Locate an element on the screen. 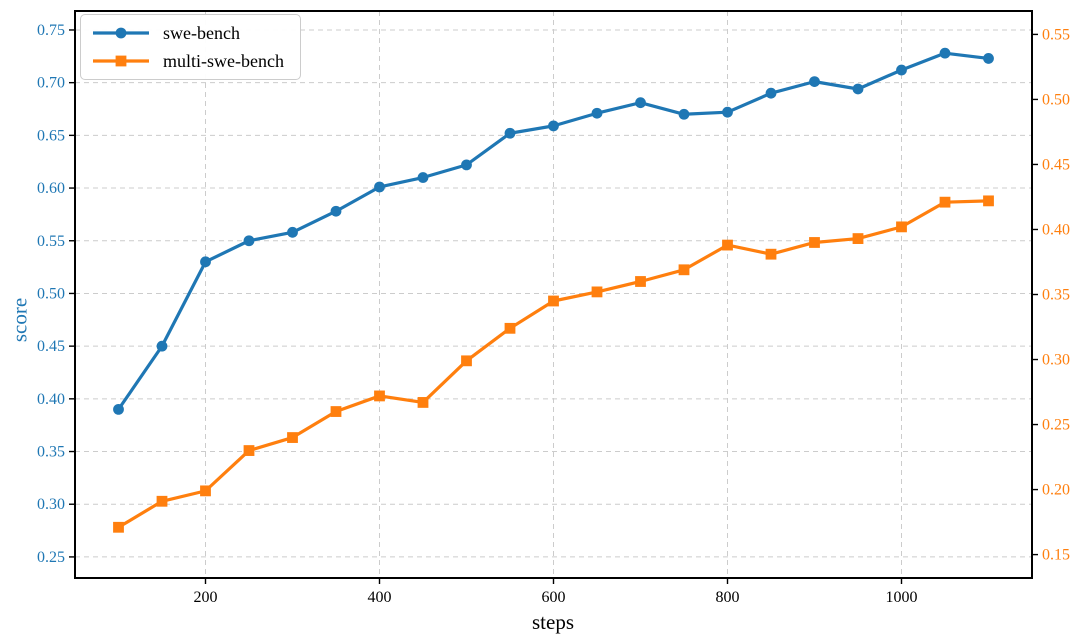 This screenshot has height=642, width=1080. legend-item-swe-bench: swe-bench is located at coordinates (187, 33).